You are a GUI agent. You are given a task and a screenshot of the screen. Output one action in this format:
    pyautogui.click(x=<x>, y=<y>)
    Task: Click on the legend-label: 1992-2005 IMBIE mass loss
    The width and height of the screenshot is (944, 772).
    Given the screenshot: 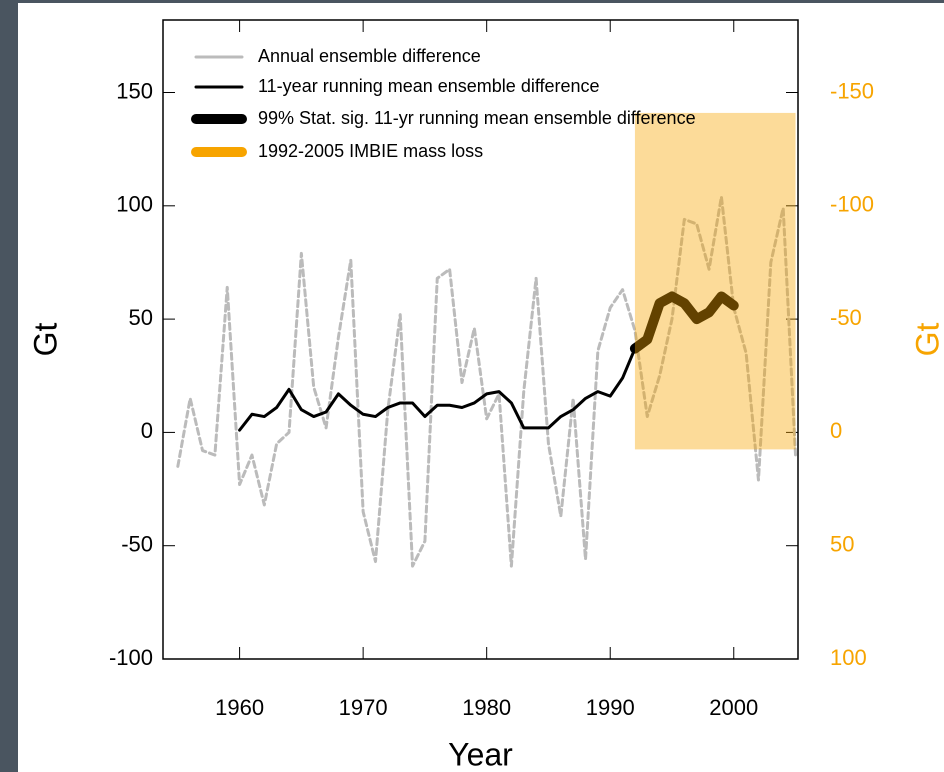 What is the action you would take?
    pyautogui.click(x=370, y=151)
    